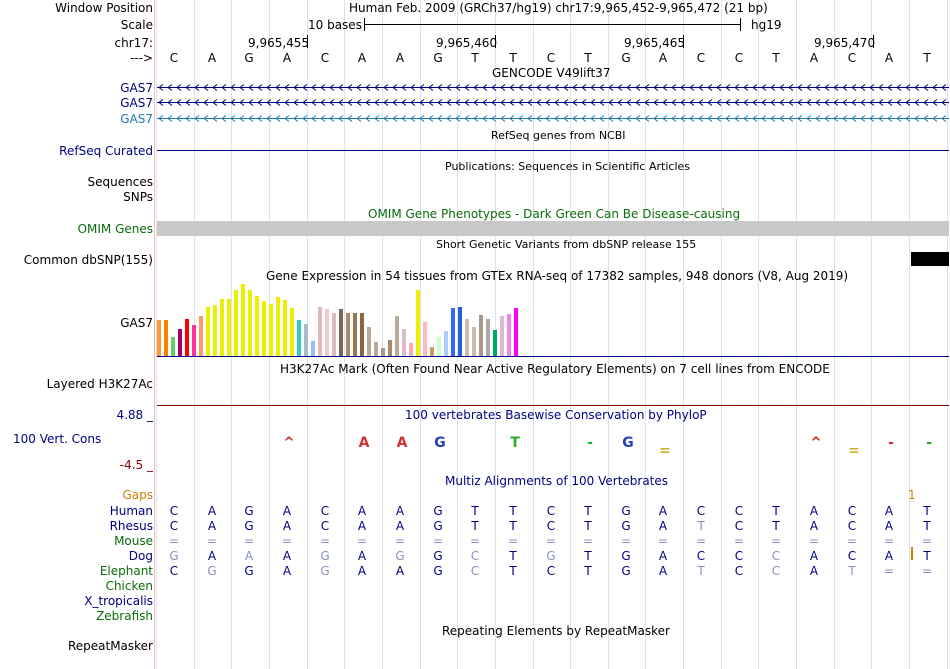 The image size is (950, 669). Describe the element at coordinates (533, 334) in the screenshot. I see `grid-line` at that location.